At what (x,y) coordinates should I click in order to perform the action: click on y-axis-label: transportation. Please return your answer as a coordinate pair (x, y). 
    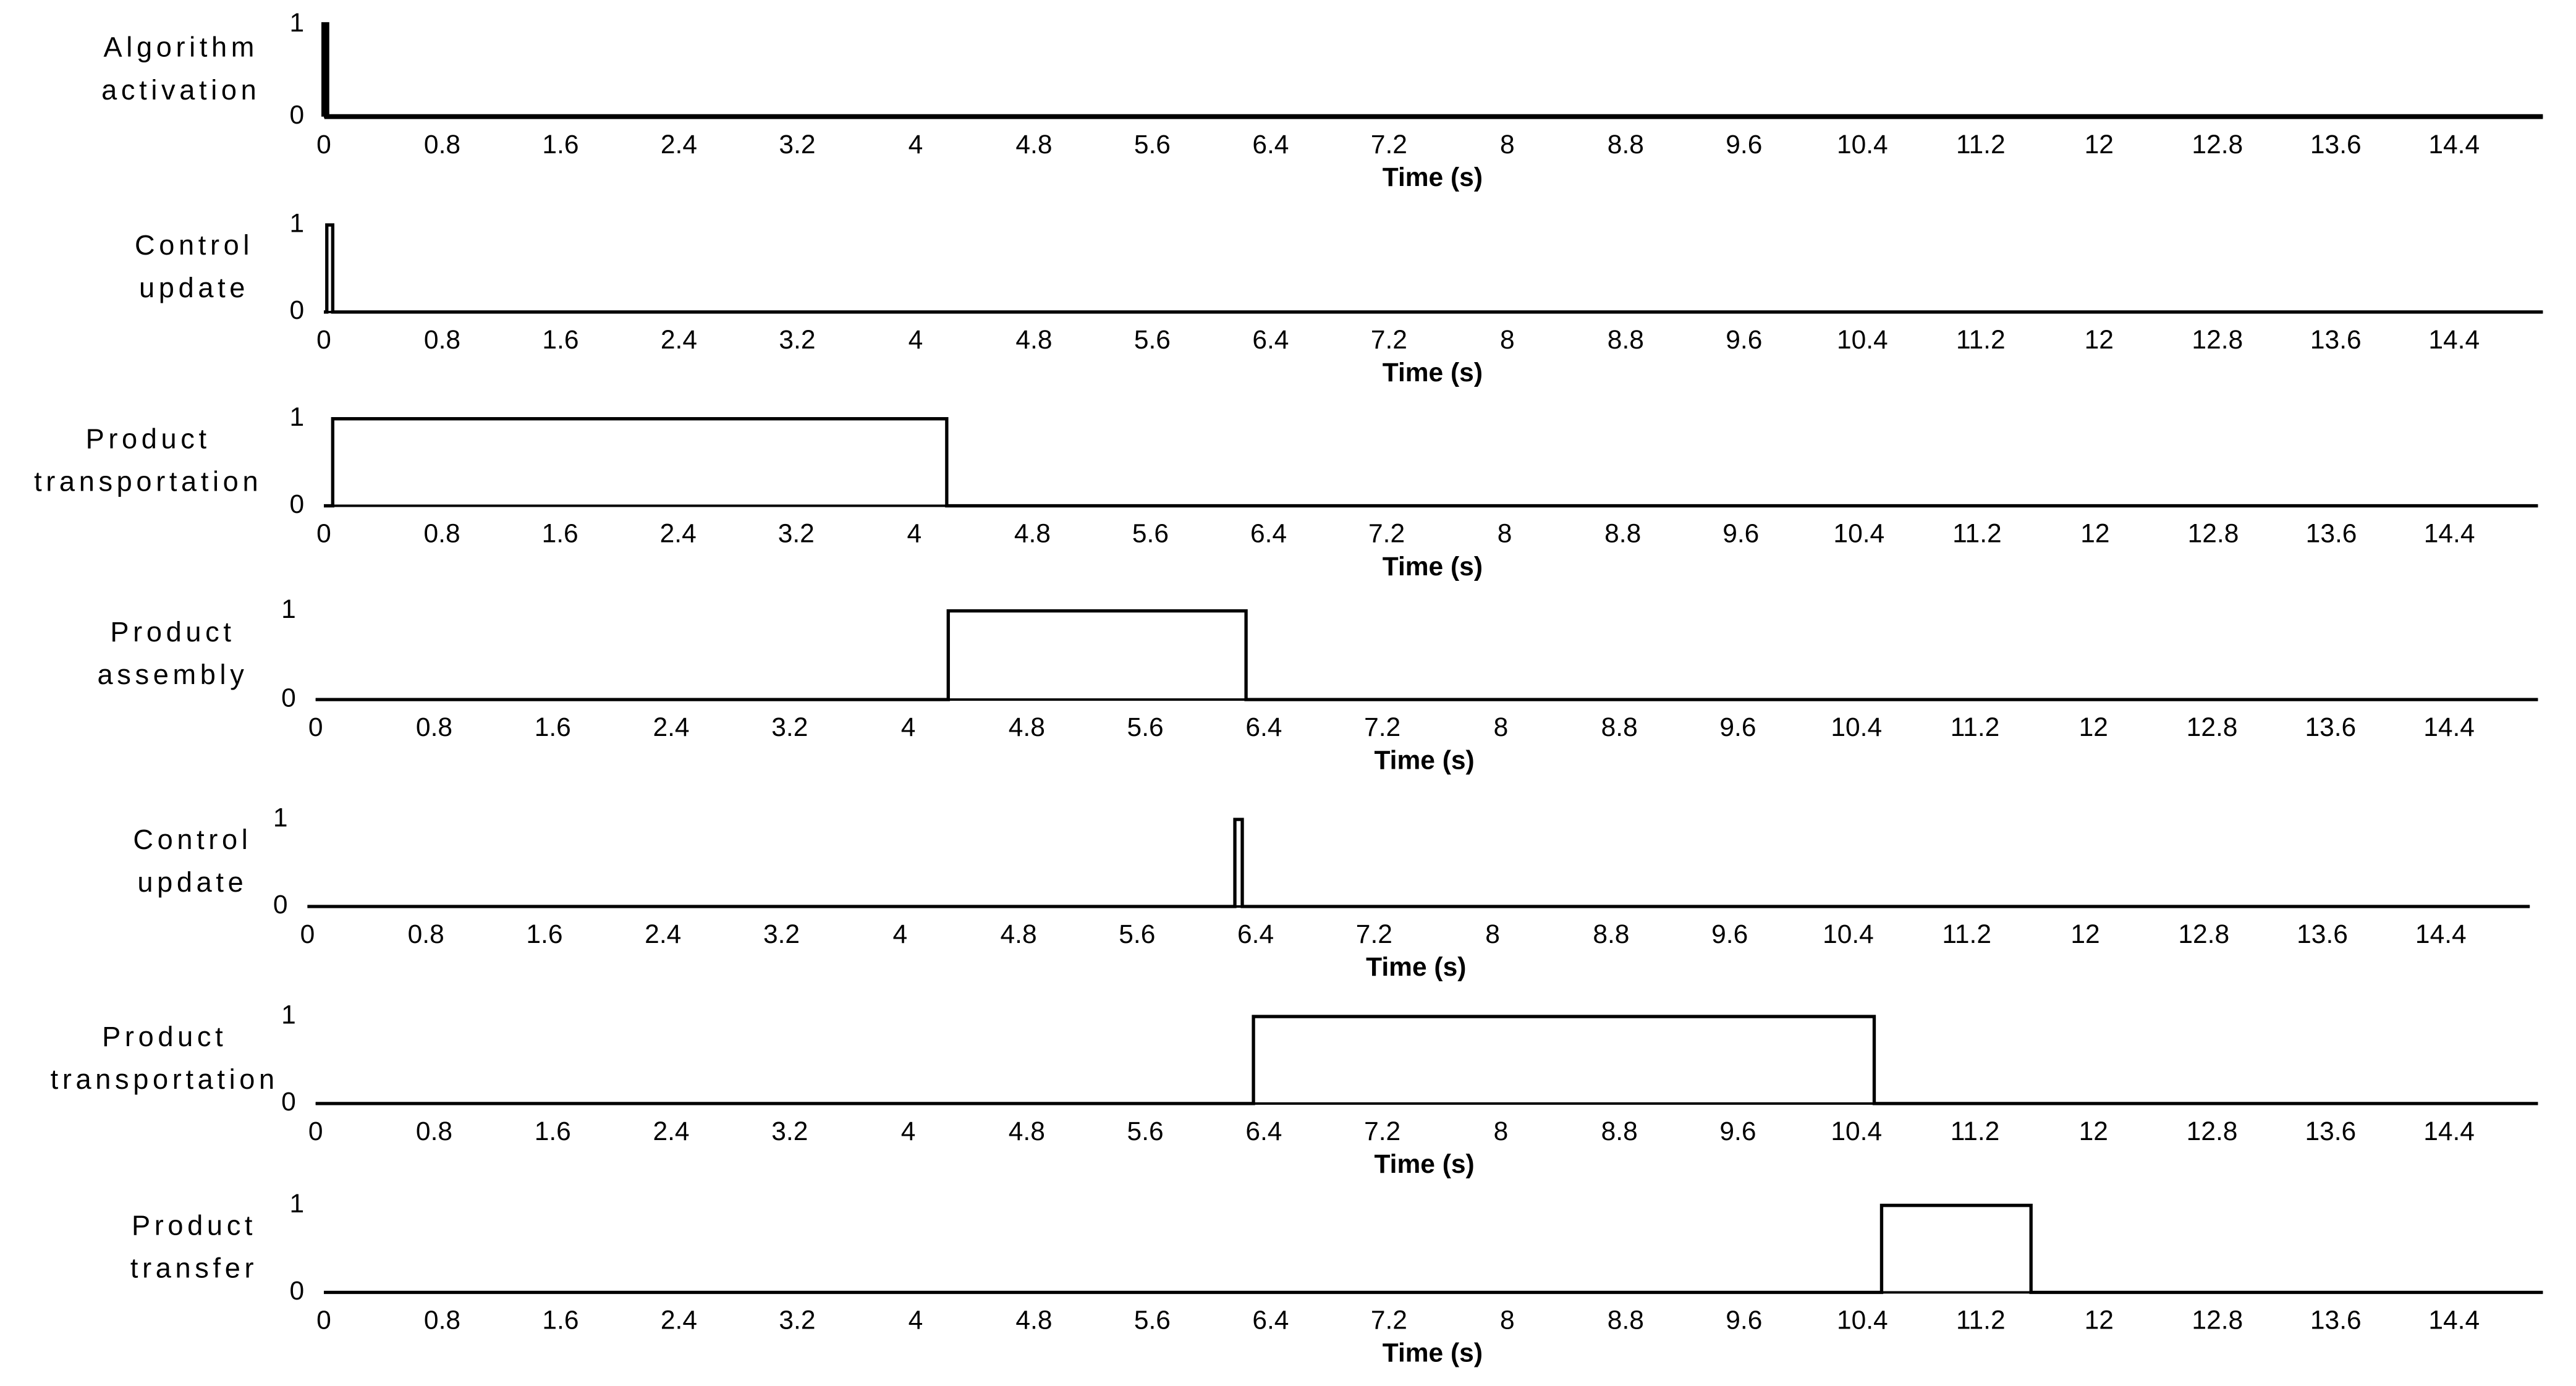
    Looking at the image, I should click on (148, 481).